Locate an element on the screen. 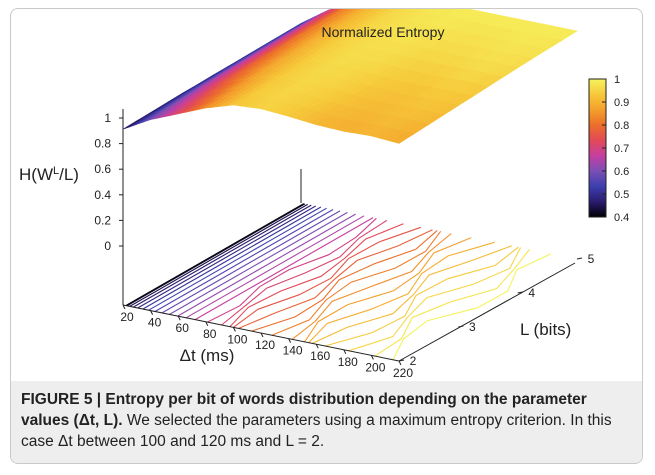  y-axis-label: L (bits) is located at coordinates (545, 329).